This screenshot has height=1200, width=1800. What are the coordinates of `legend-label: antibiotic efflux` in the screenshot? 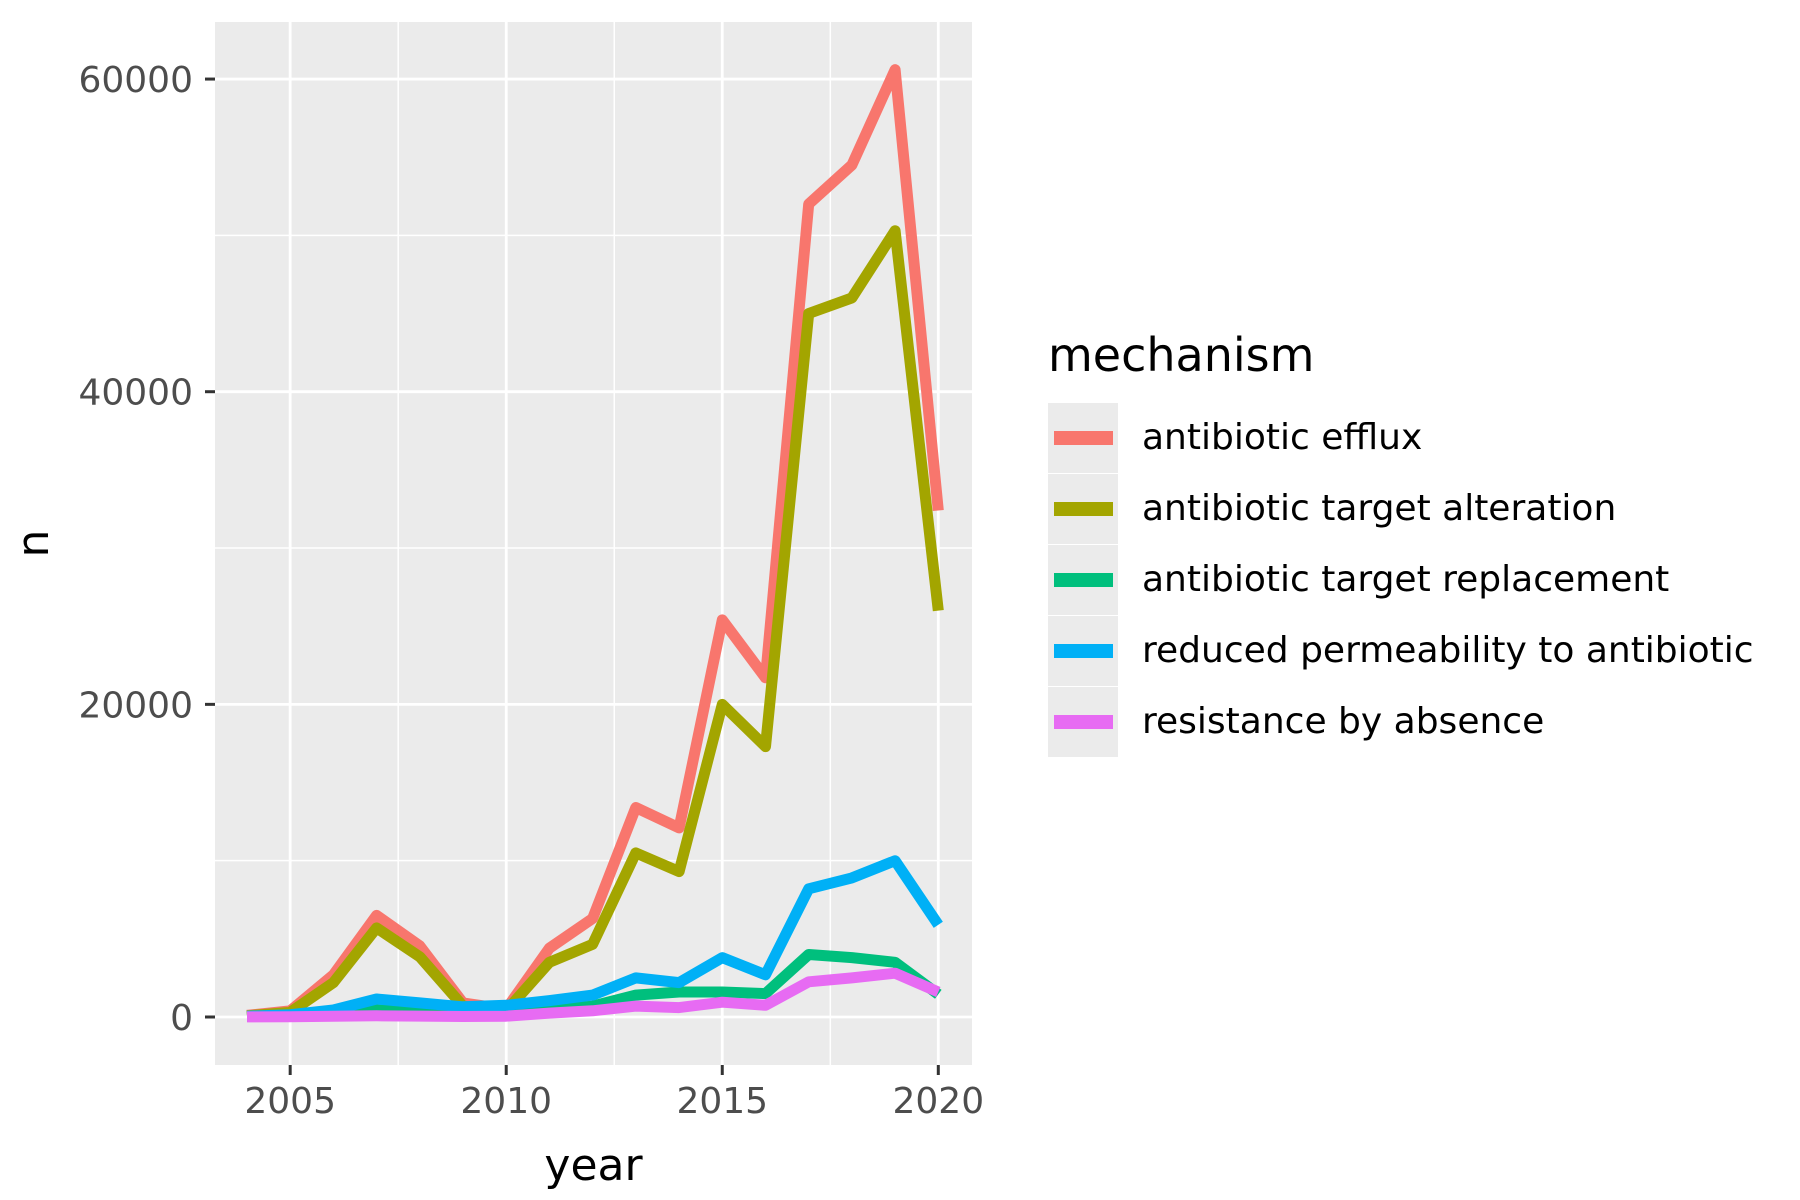 It's located at (1282, 438).